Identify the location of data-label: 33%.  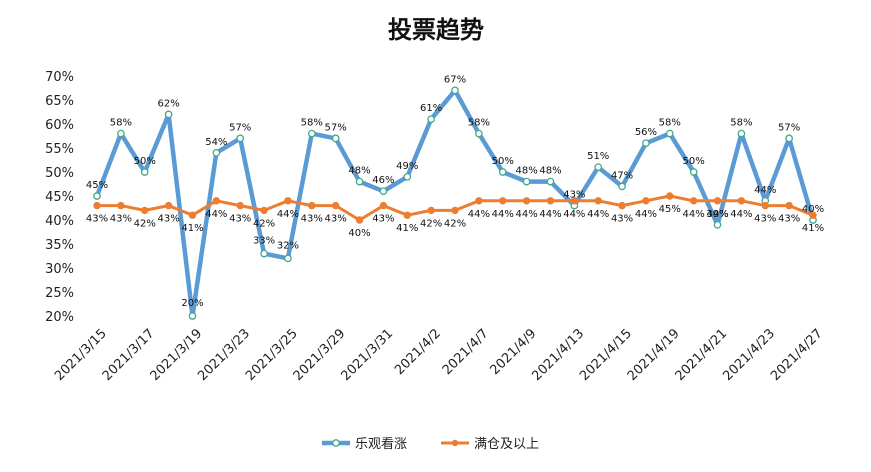
(264, 241).